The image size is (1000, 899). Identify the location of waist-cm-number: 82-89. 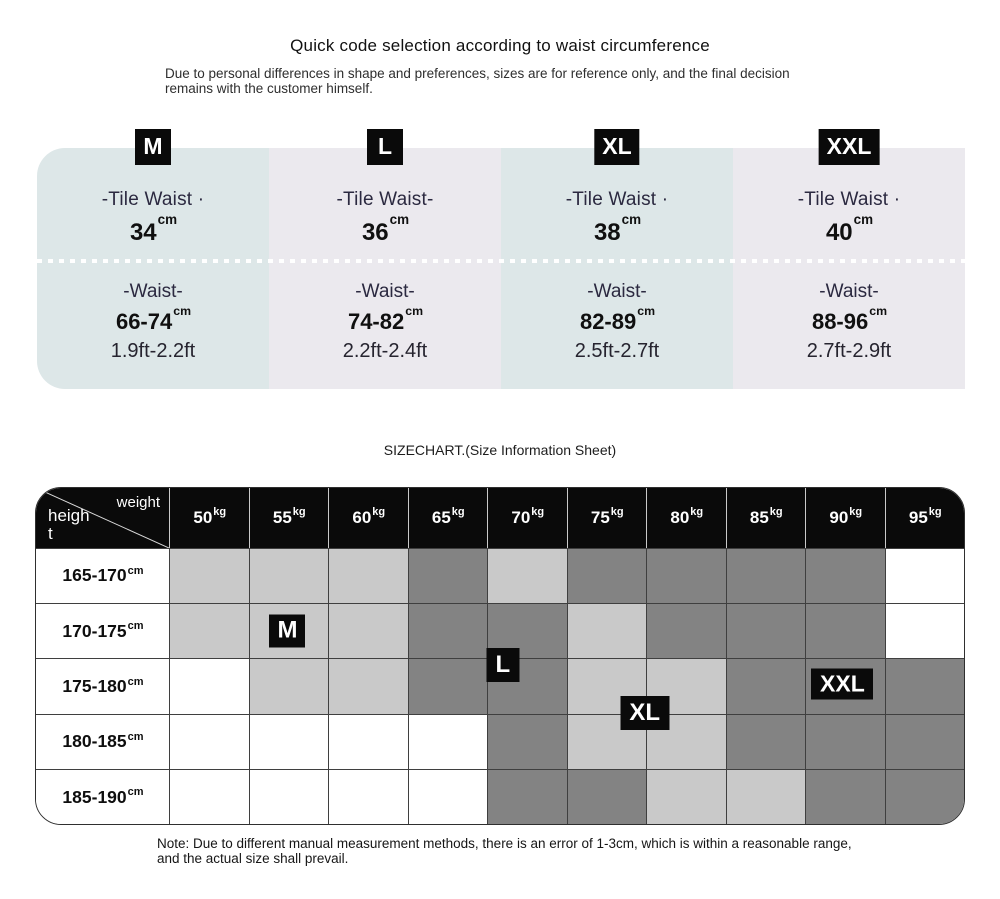
(608, 321).